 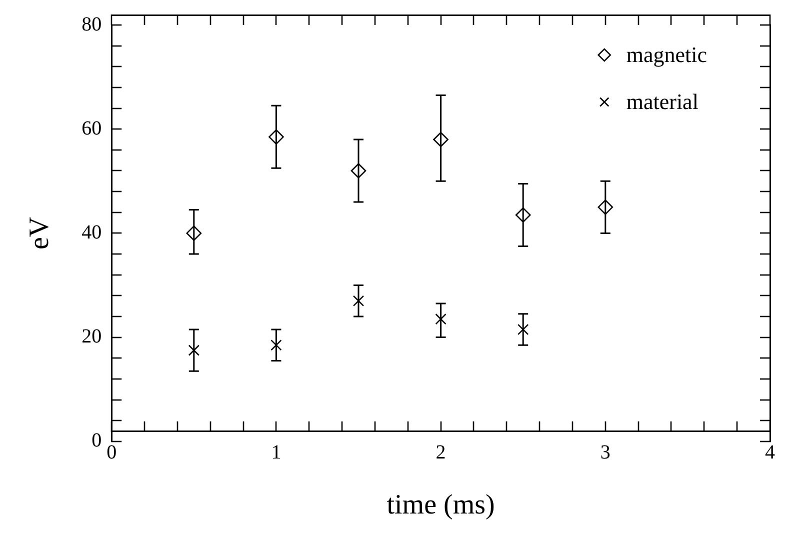 I want to click on x-axis-title: time (ms), so click(x=440, y=505).